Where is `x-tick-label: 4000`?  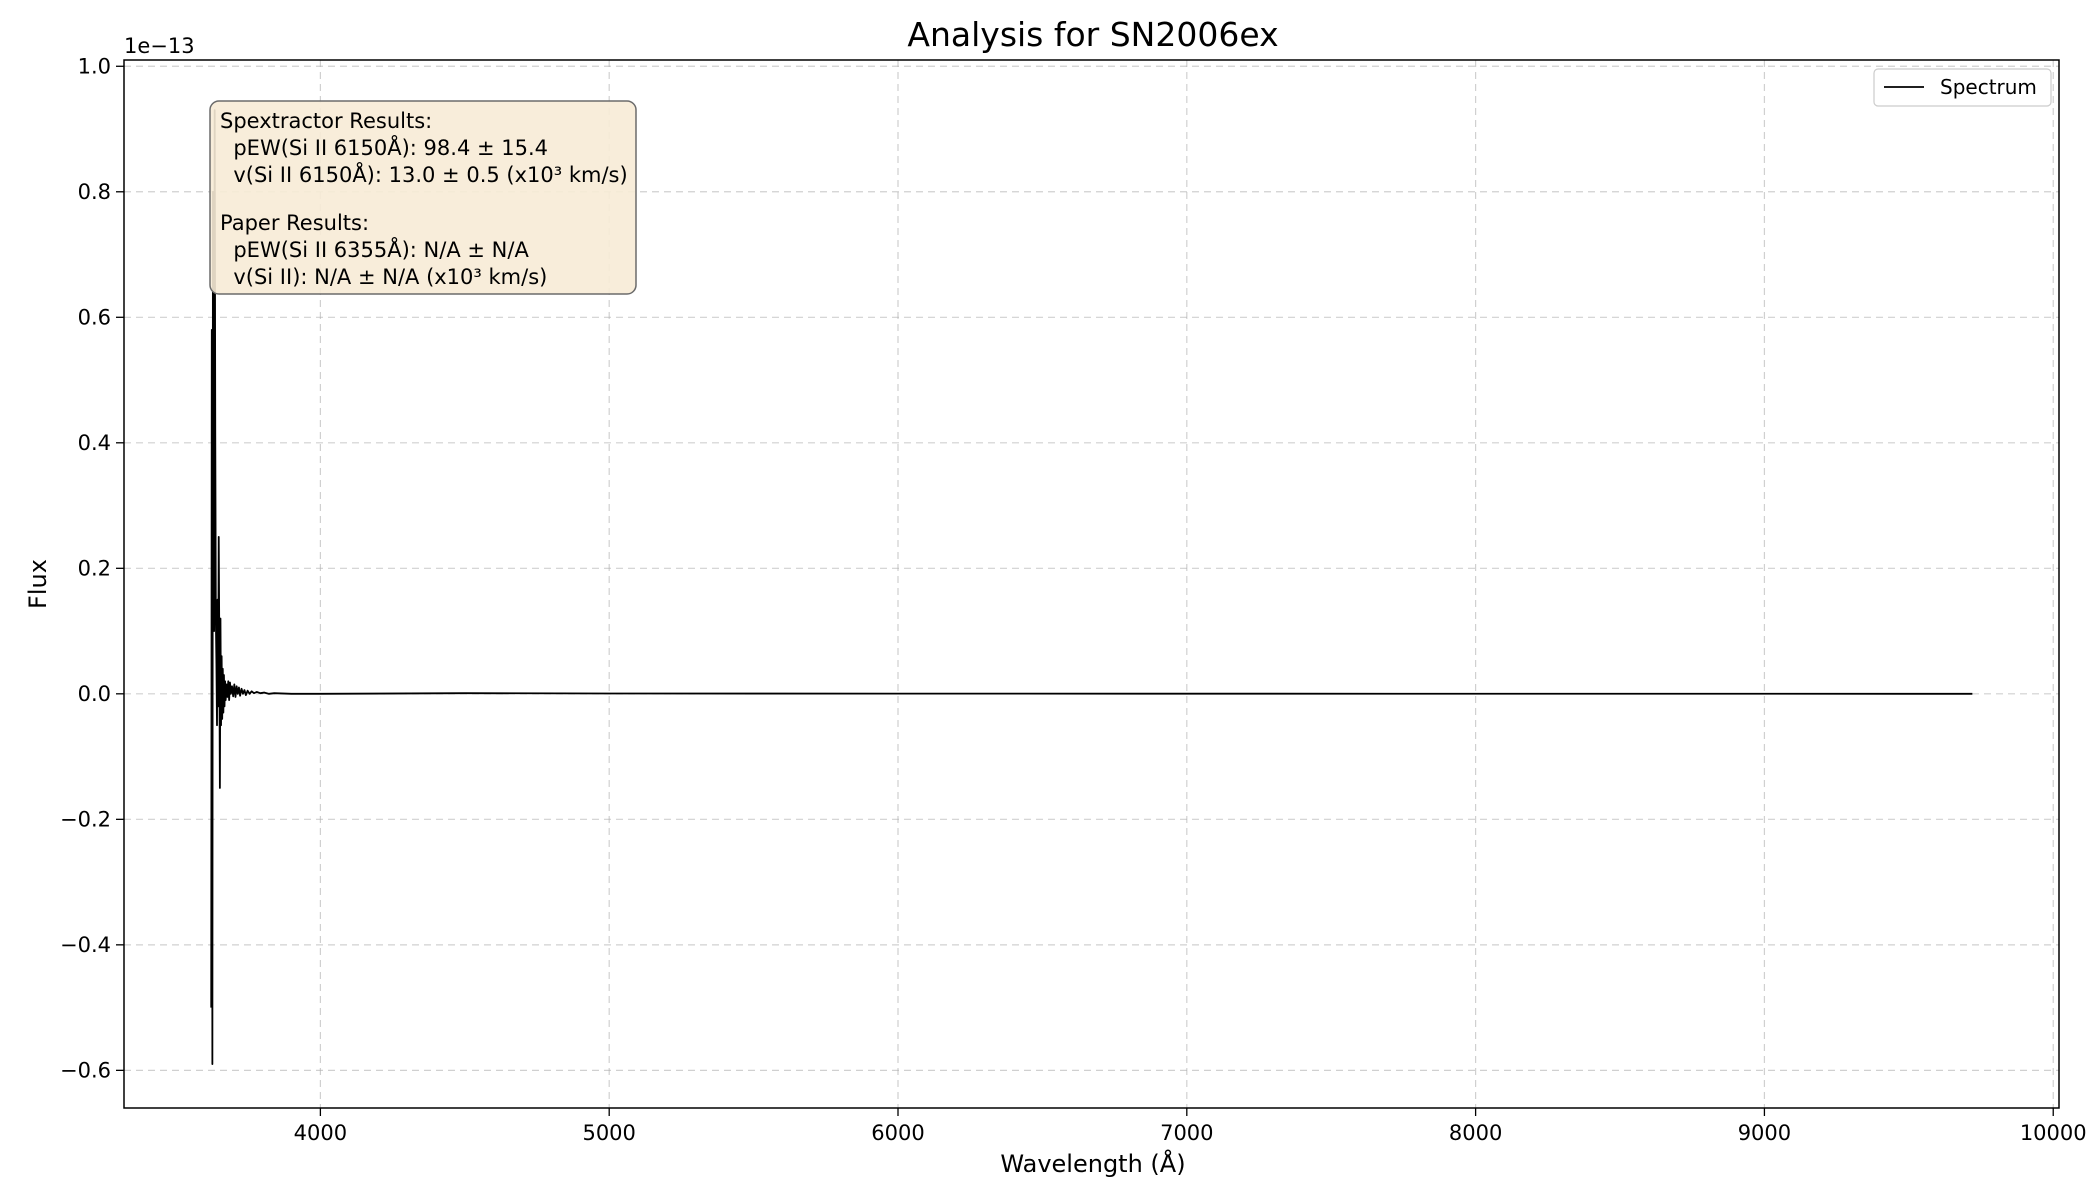
x-tick-label: 4000 is located at coordinates (320, 1133).